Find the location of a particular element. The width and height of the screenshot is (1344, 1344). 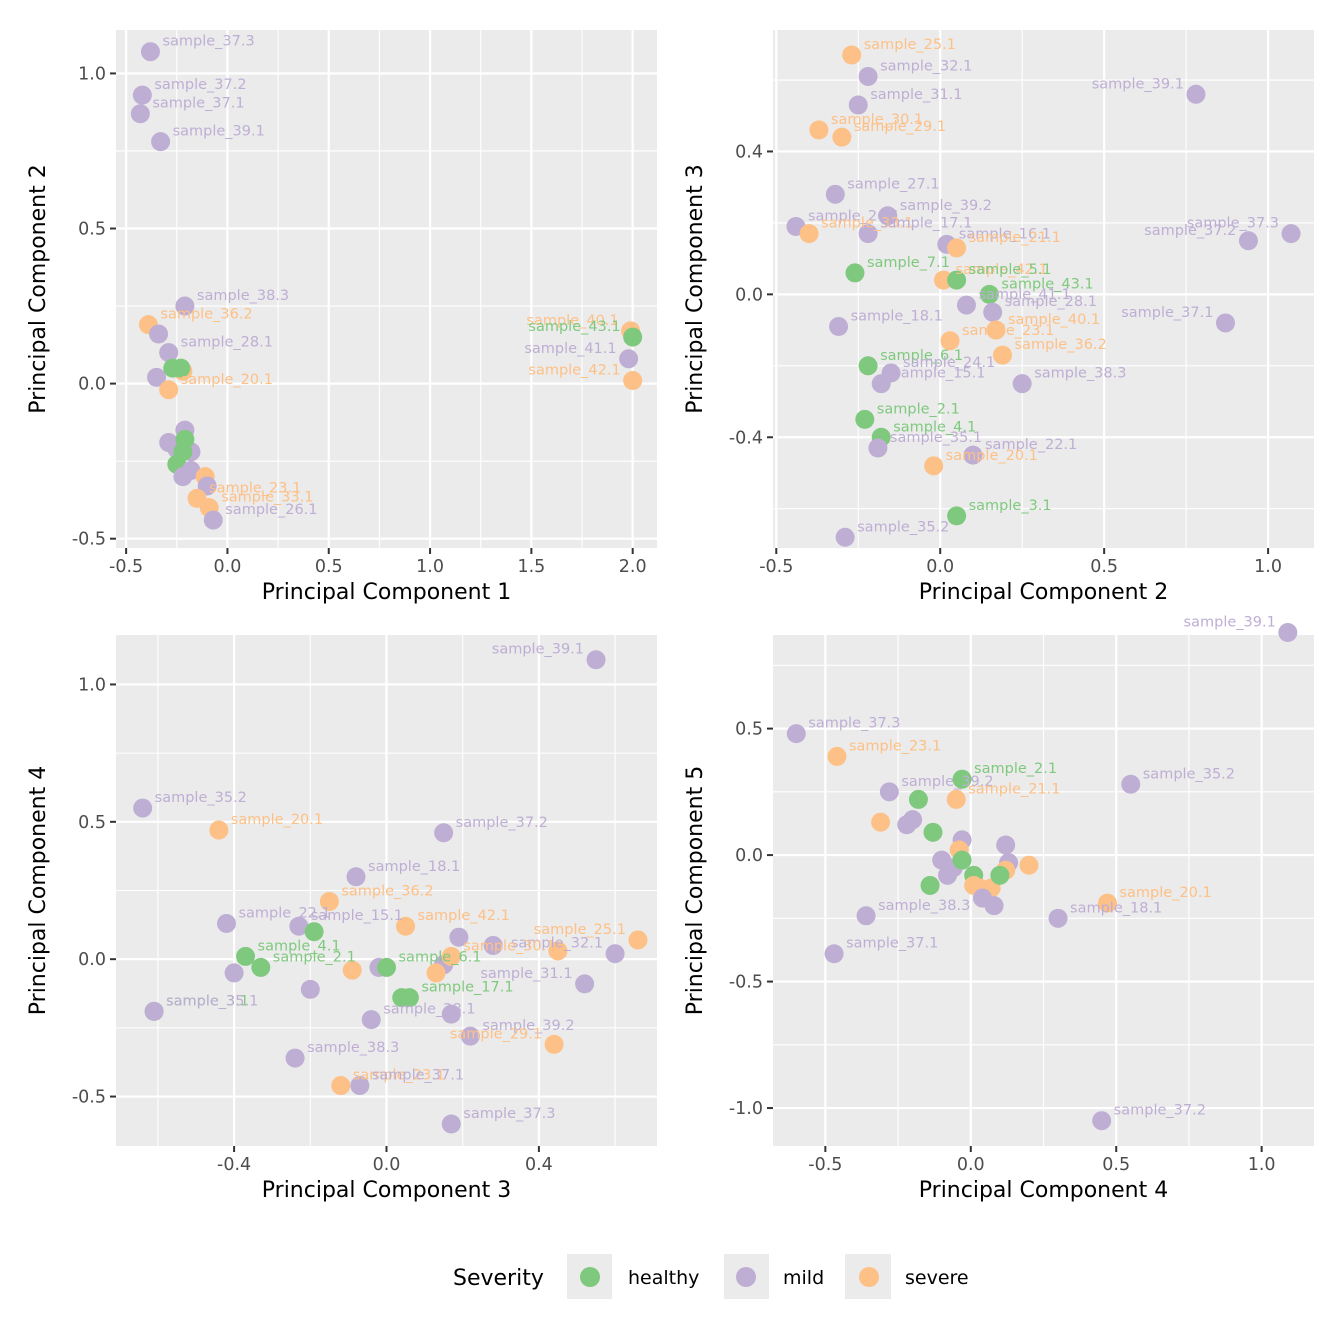

legend-dot-severe is located at coordinates (869, 1277).